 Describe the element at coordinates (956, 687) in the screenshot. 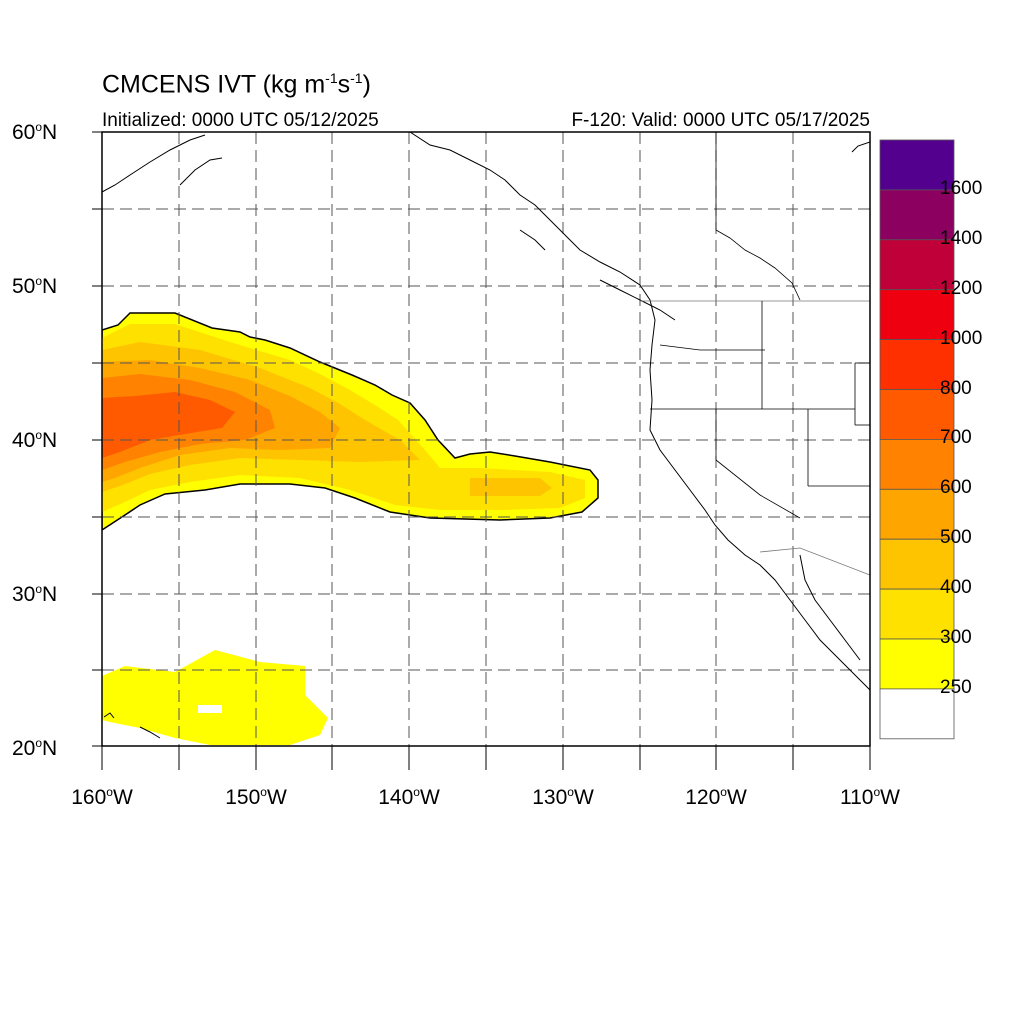

I see `colorbar-tick-label: 250` at that location.